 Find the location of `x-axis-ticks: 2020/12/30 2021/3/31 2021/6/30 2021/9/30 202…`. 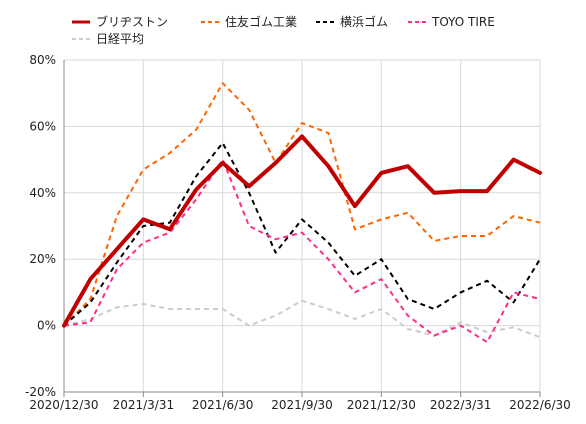

x-axis-ticks: 2020/12/30 2021/3/31 2021/6/30 2021/9/30 202… is located at coordinates (299, 405).